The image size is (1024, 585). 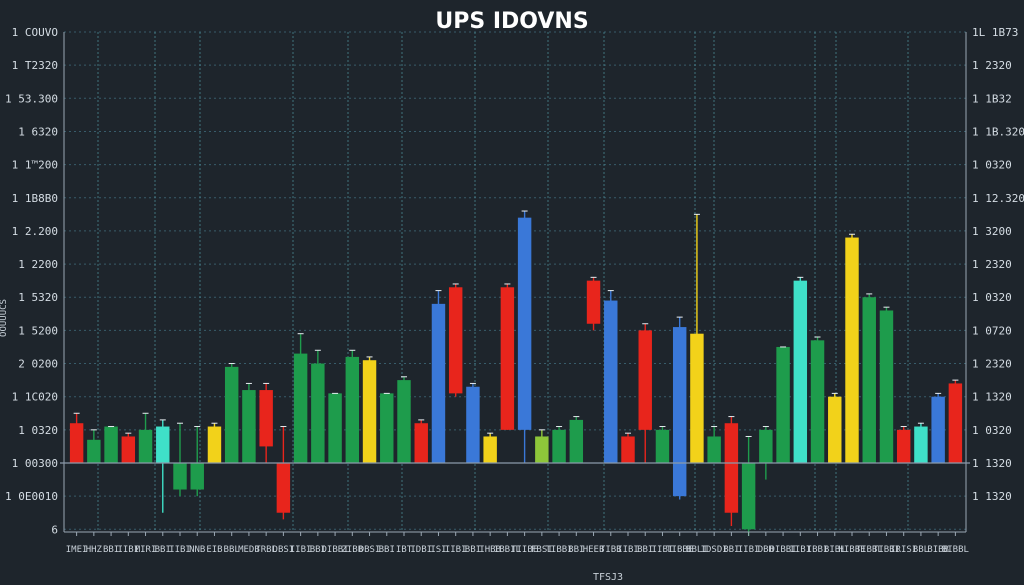 I want to click on y-tick-label-right: 1 1B32, so click(x=992, y=98).